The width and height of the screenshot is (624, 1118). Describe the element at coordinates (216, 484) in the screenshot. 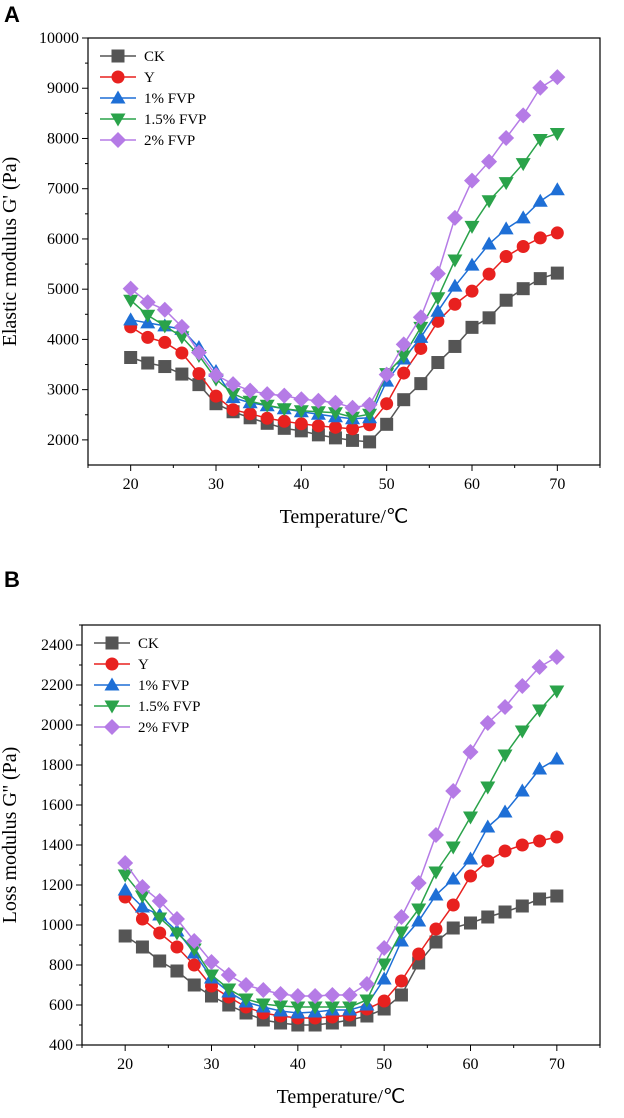

I see `x-tick-label: 30` at that location.